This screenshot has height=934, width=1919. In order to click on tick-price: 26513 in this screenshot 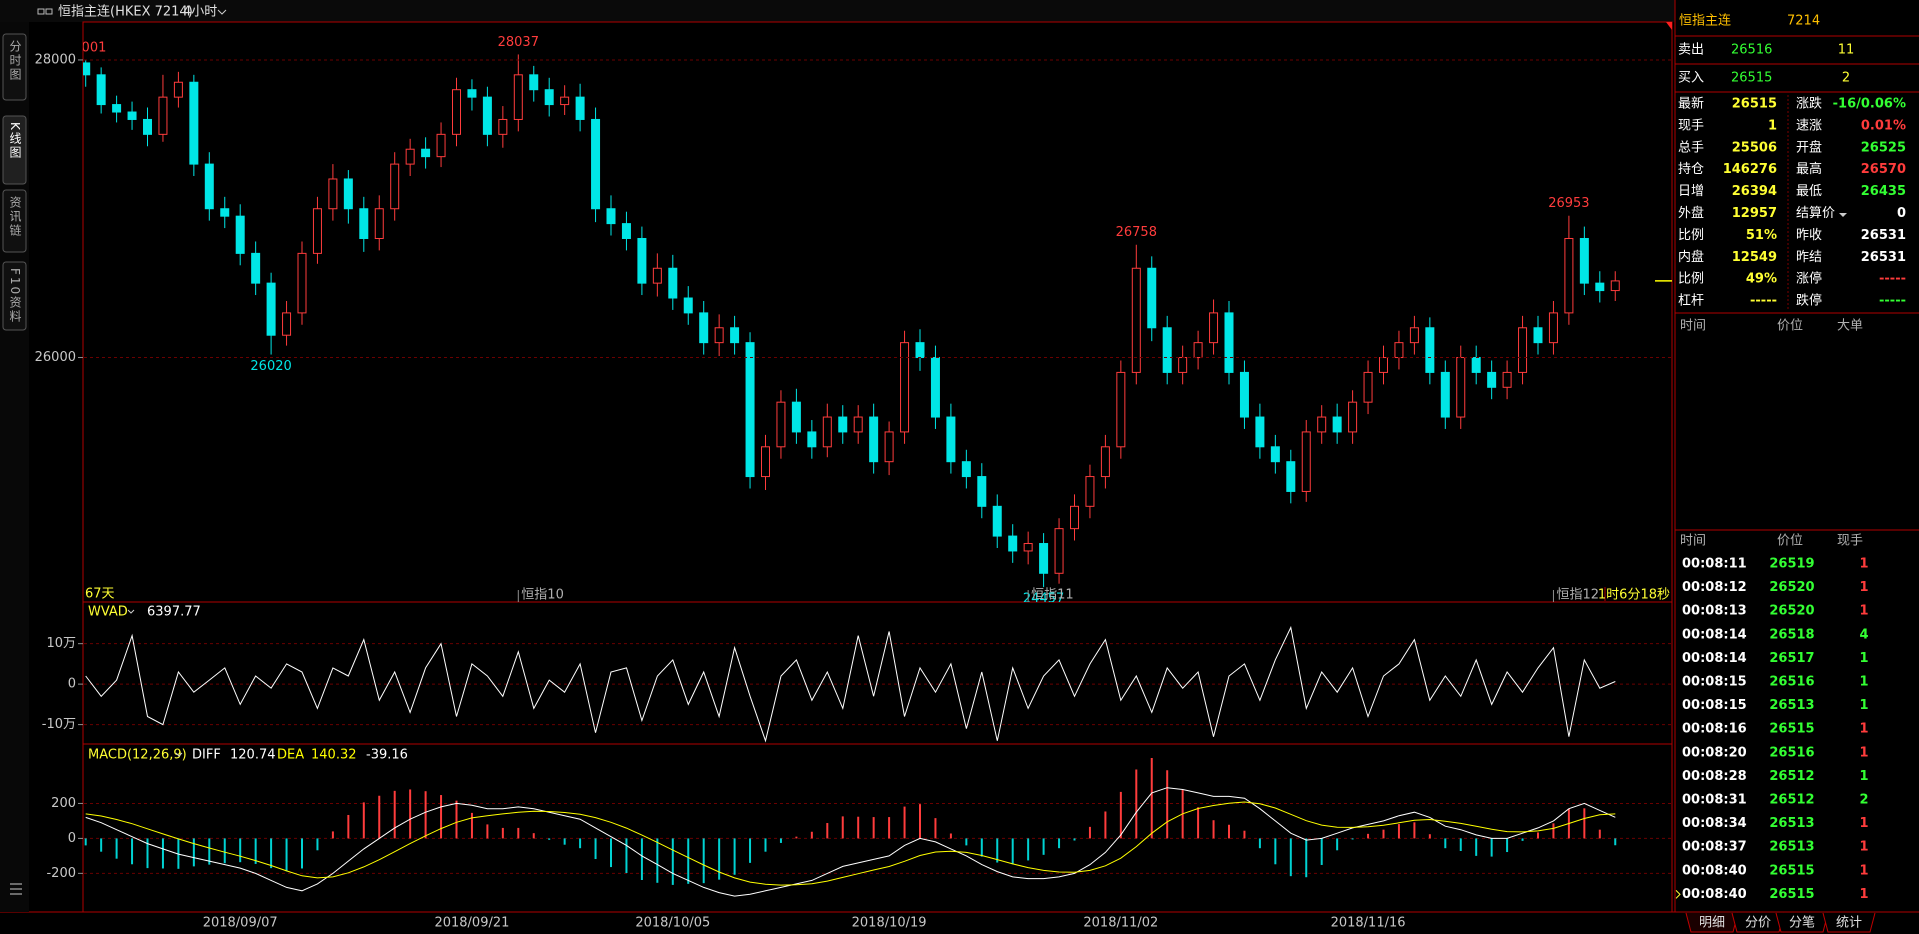, I will do `click(1791, 823)`.